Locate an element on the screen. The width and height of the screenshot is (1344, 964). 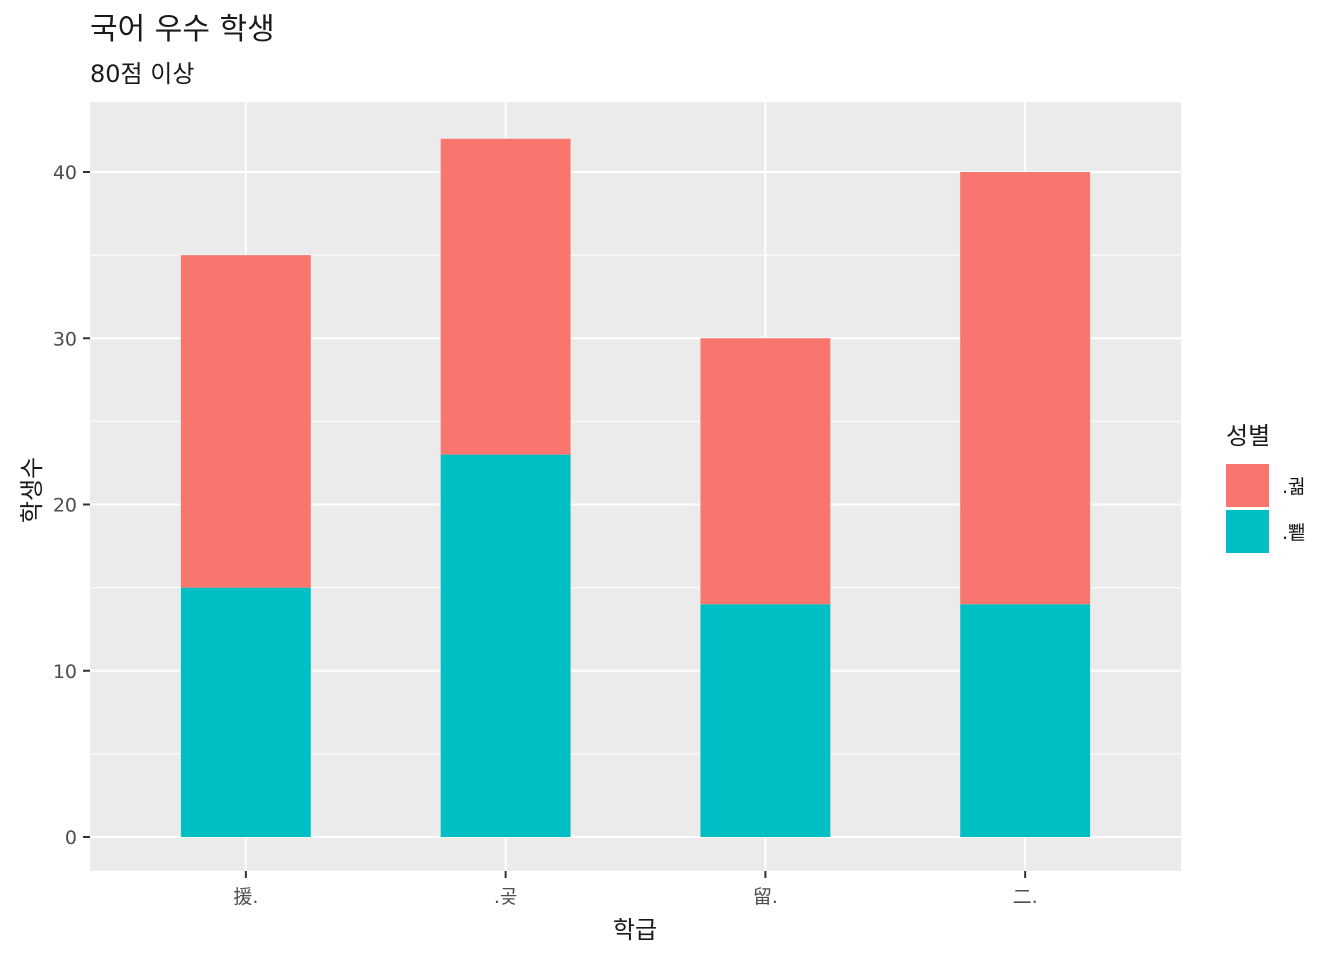
x-tick-label: 二. is located at coordinates (1025, 897).